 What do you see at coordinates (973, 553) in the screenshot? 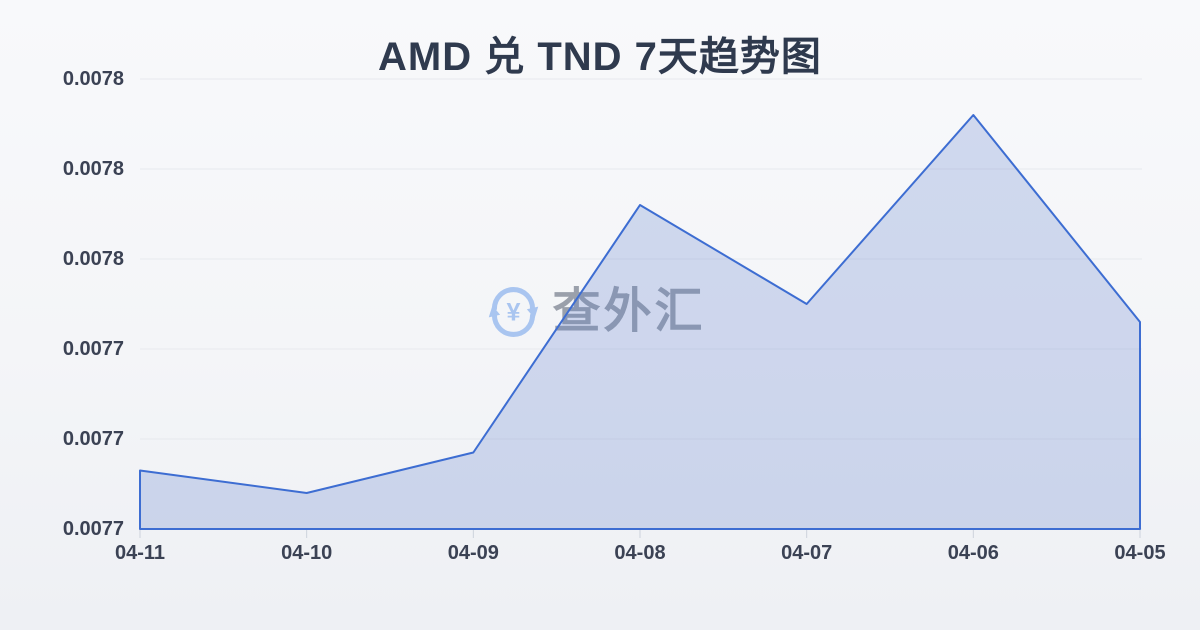
I see `x-axis-tick-label: 04-06` at bounding box center [973, 553].